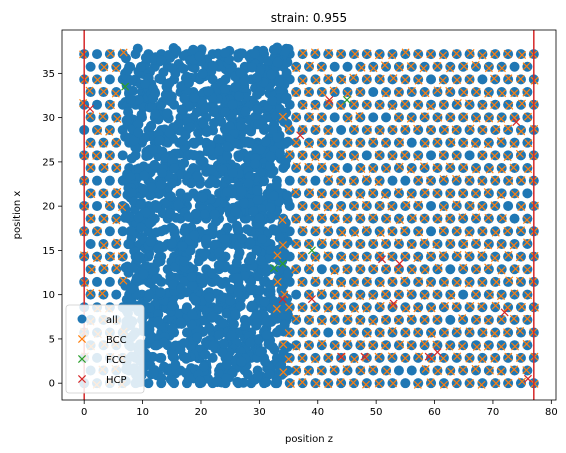 This screenshot has height=453, width=566. What do you see at coordinates (48, 118) in the screenshot?
I see `y-tick-label: 30` at bounding box center [48, 118].